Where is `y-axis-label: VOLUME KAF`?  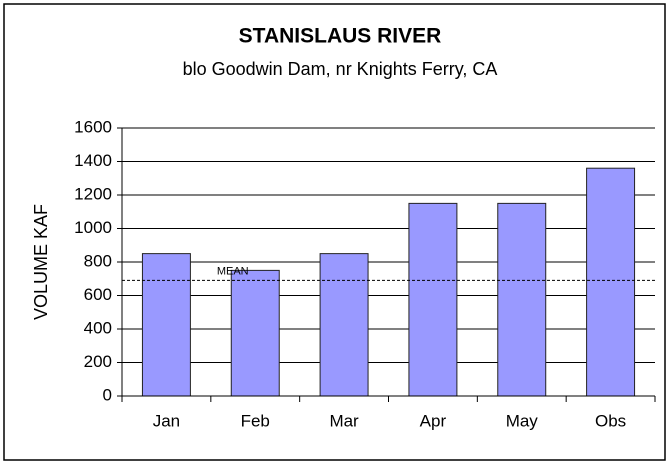 y-axis-label: VOLUME KAF is located at coordinates (41, 262).